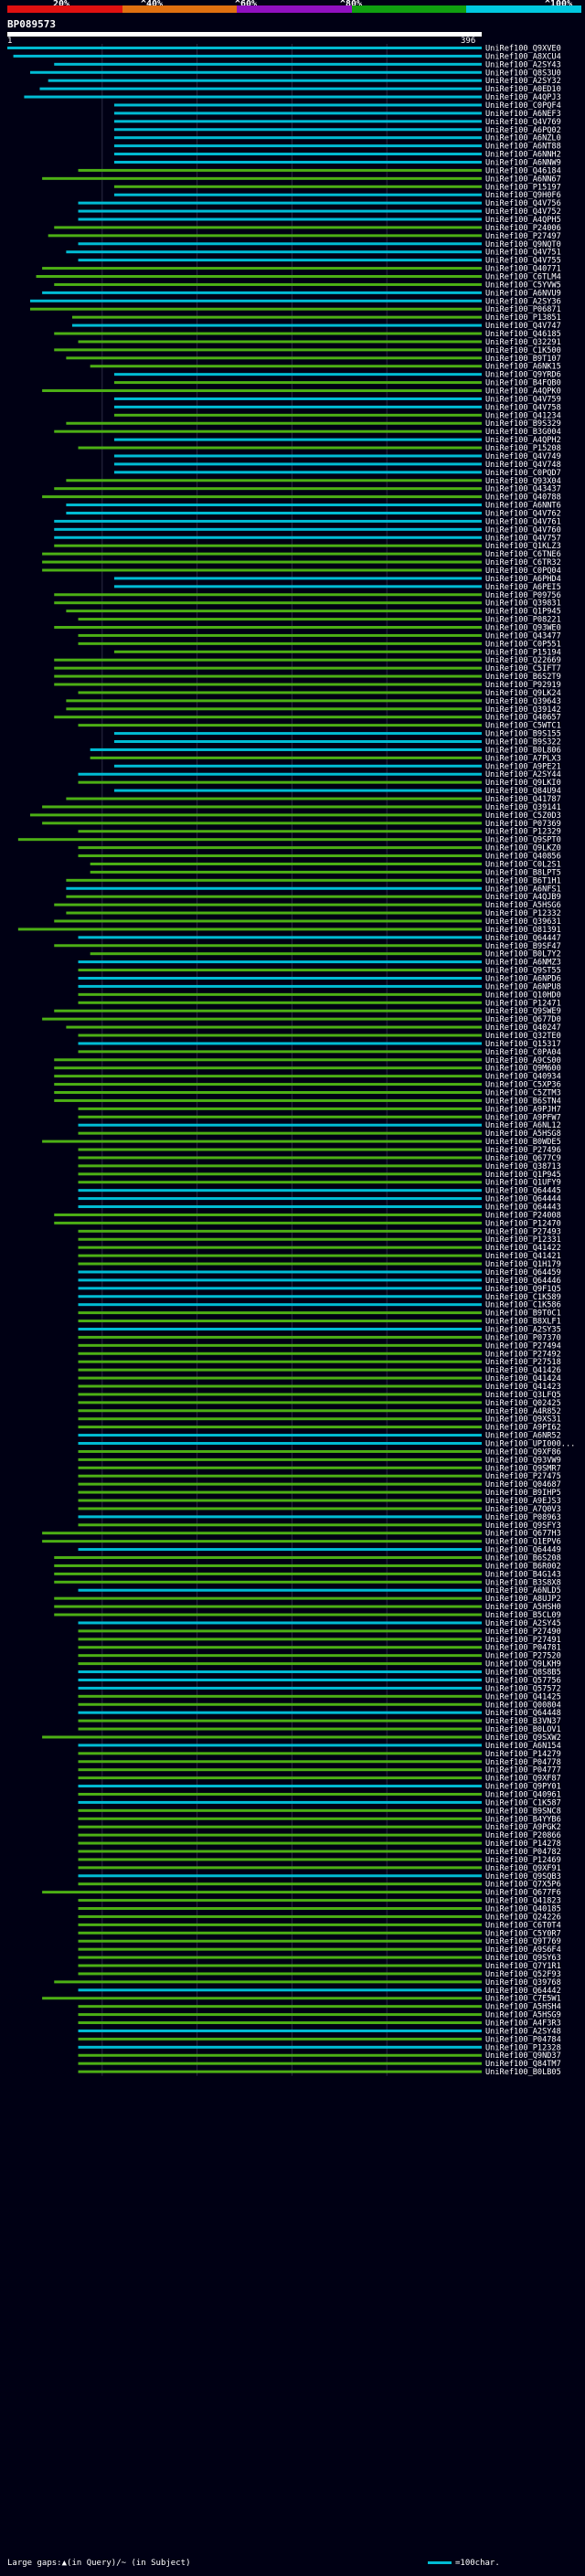 This screenshot has height=2576, width=585. Describe the element at coordinates (523, 2024) in the screenshot. I see `hit-label: UniRef100_A4F3R3` at that location.